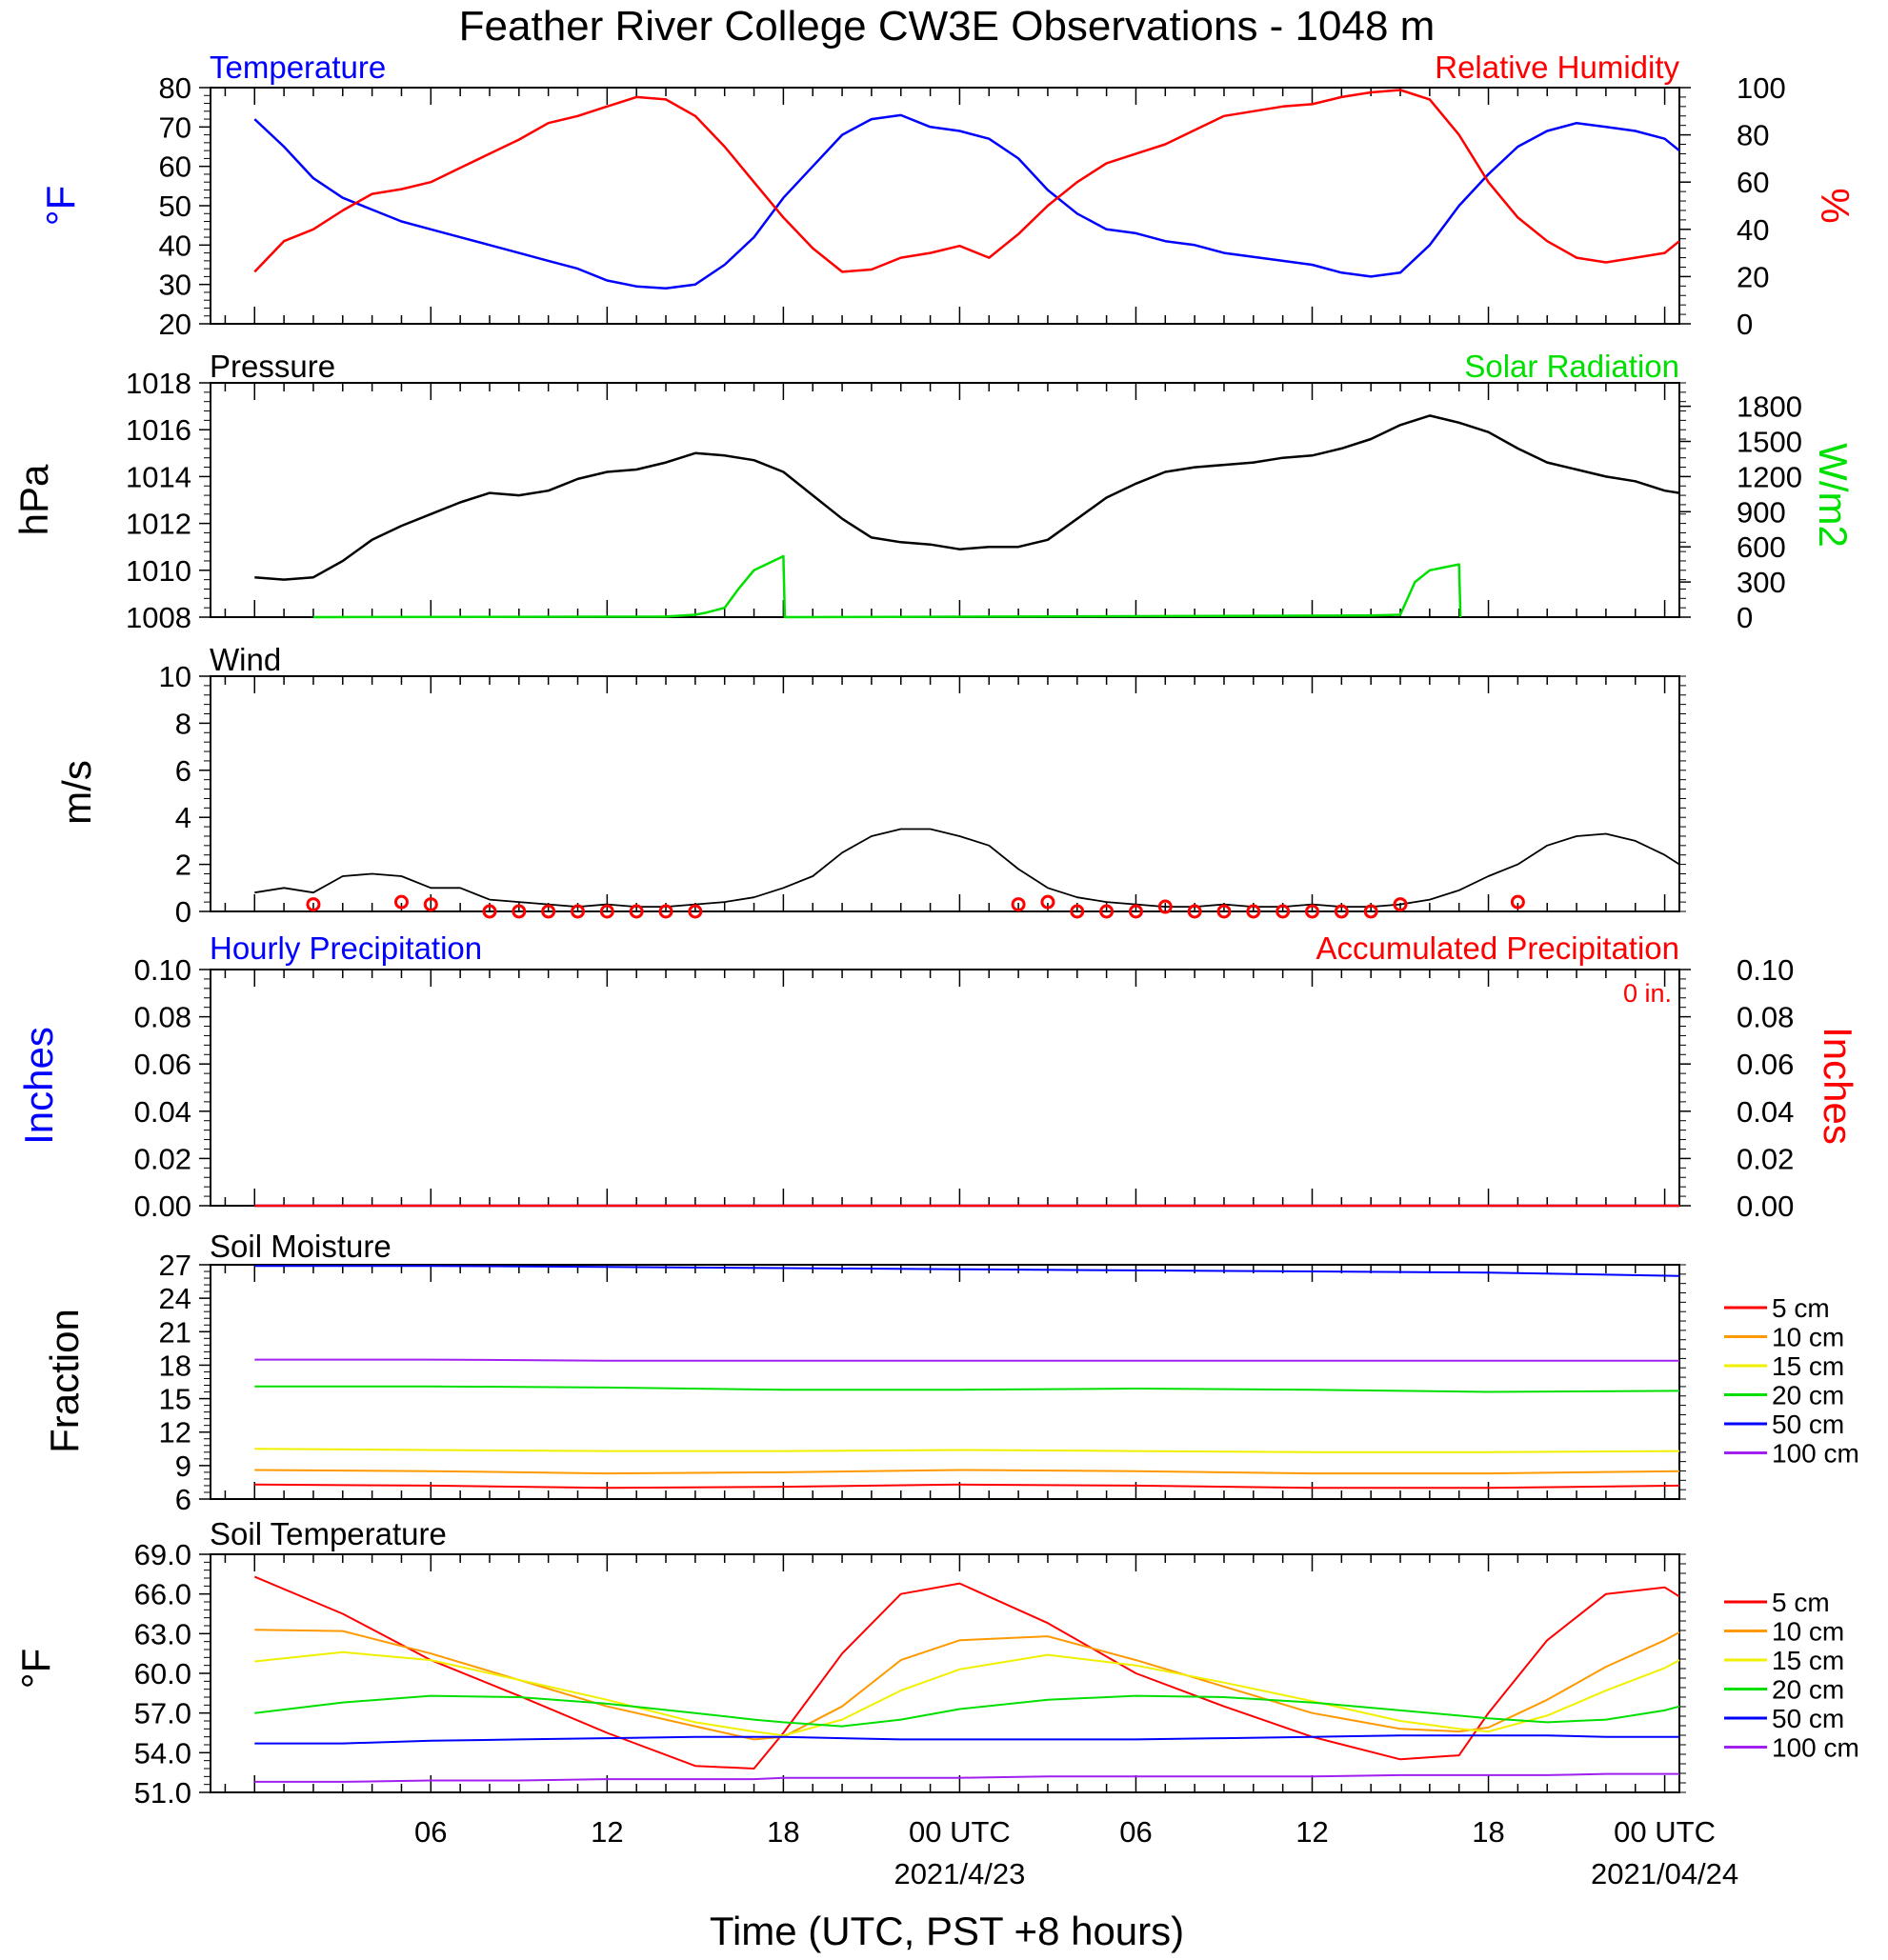 This screenshot has width=1888, height=1960. Describe the element at coordinates (960, 1832) in the screenshot. I see `x-tick-label: 00 UTC` at that location.